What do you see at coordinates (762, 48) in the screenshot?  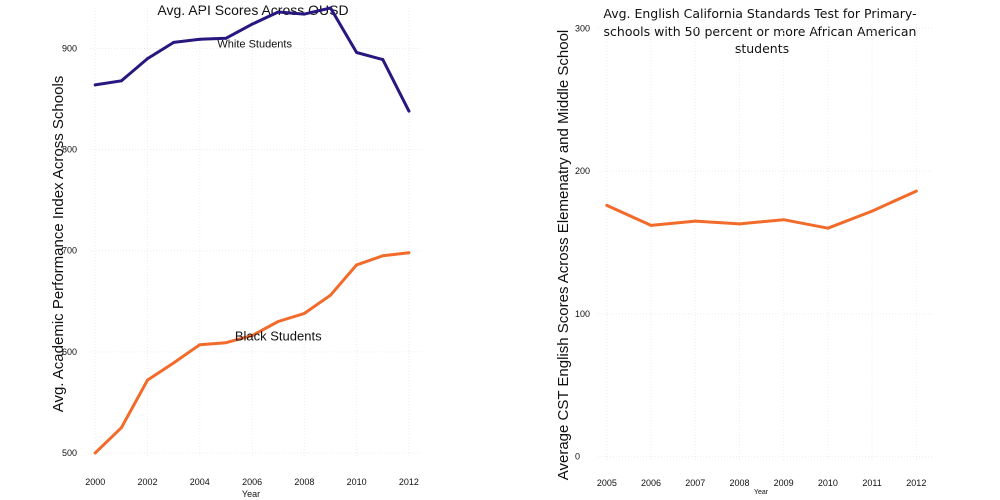 I see `cst-chart-title-line-3: students` at bounding box center [762, 48].